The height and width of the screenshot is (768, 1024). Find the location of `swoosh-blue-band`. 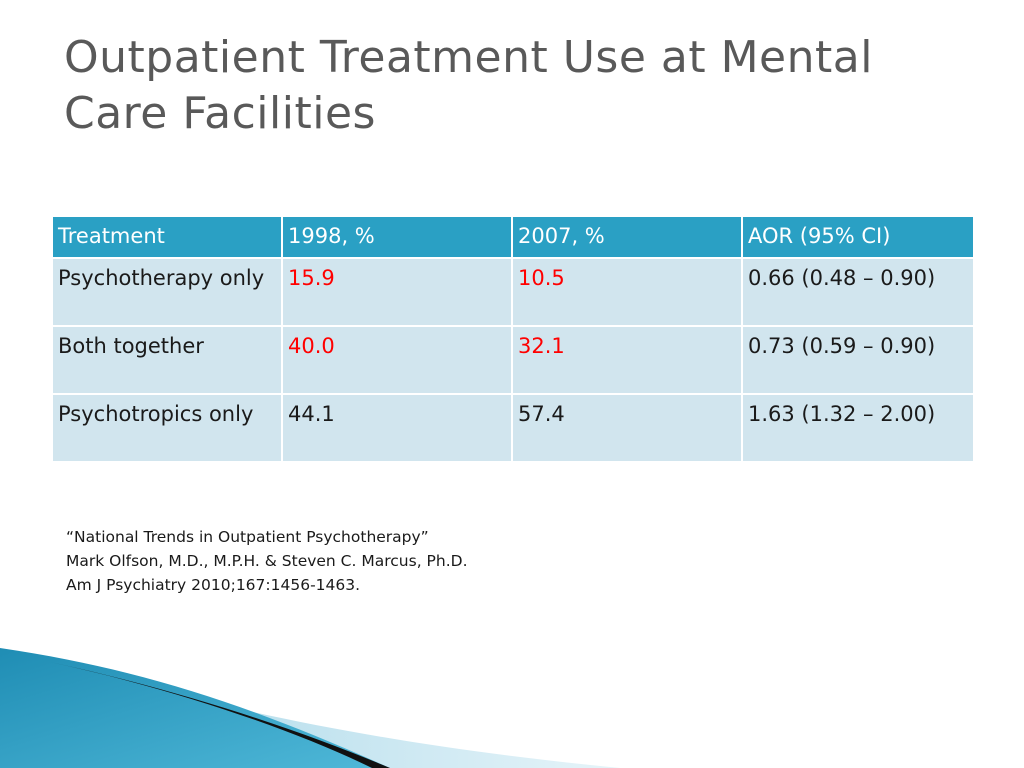

swoosh-blue-band is located at coordinates (195, 708).